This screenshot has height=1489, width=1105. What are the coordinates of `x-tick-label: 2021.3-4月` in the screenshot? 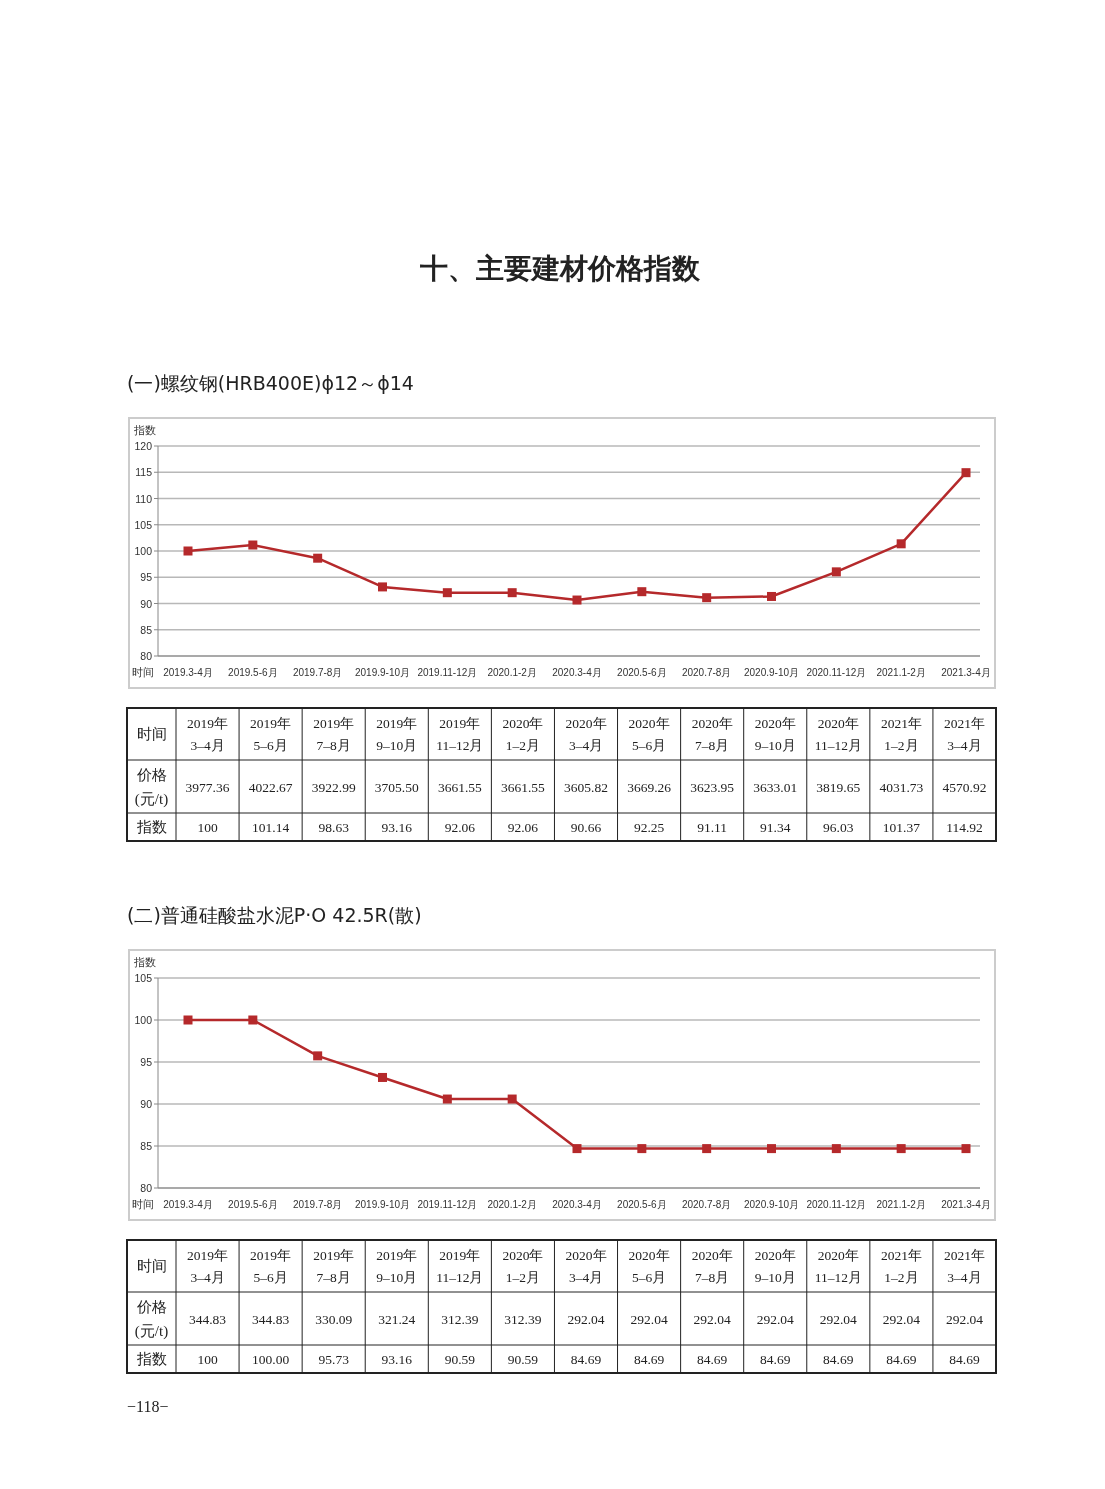 It's located at (966, 672).